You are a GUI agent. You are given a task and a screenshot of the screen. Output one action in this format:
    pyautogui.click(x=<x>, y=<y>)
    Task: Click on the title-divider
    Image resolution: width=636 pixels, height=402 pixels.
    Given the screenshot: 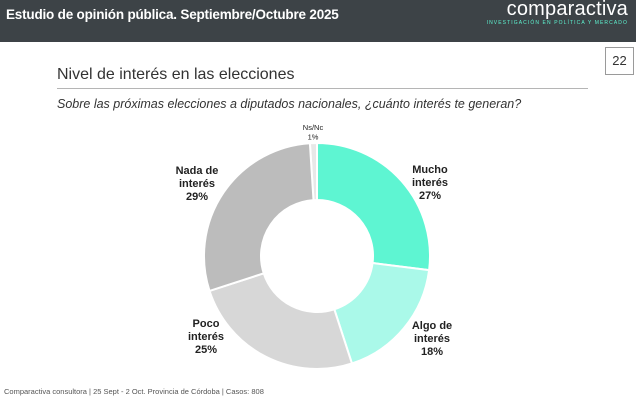 What is the action you would take?
    pyautogui.click(x=322, y=88)
    